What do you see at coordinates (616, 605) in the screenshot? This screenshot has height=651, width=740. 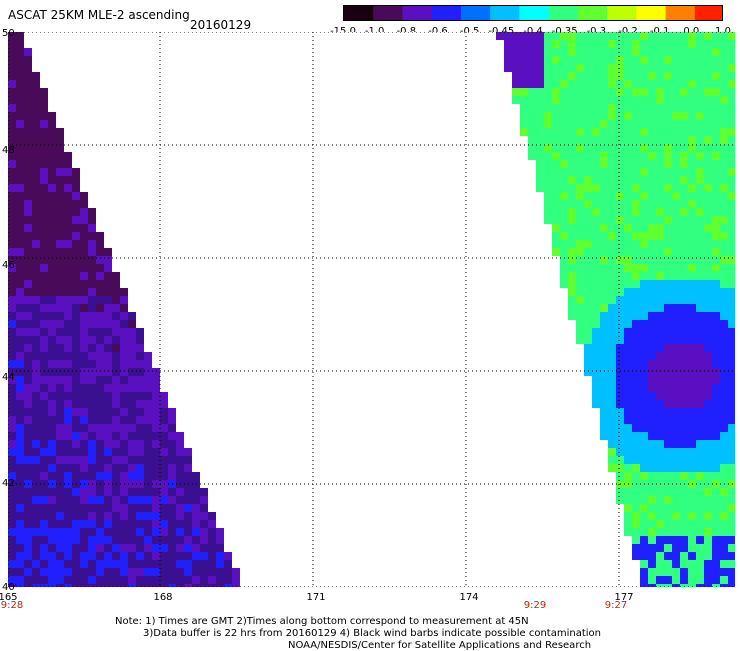 I see `time-label: 9:27` at bounding box center [616, 605].